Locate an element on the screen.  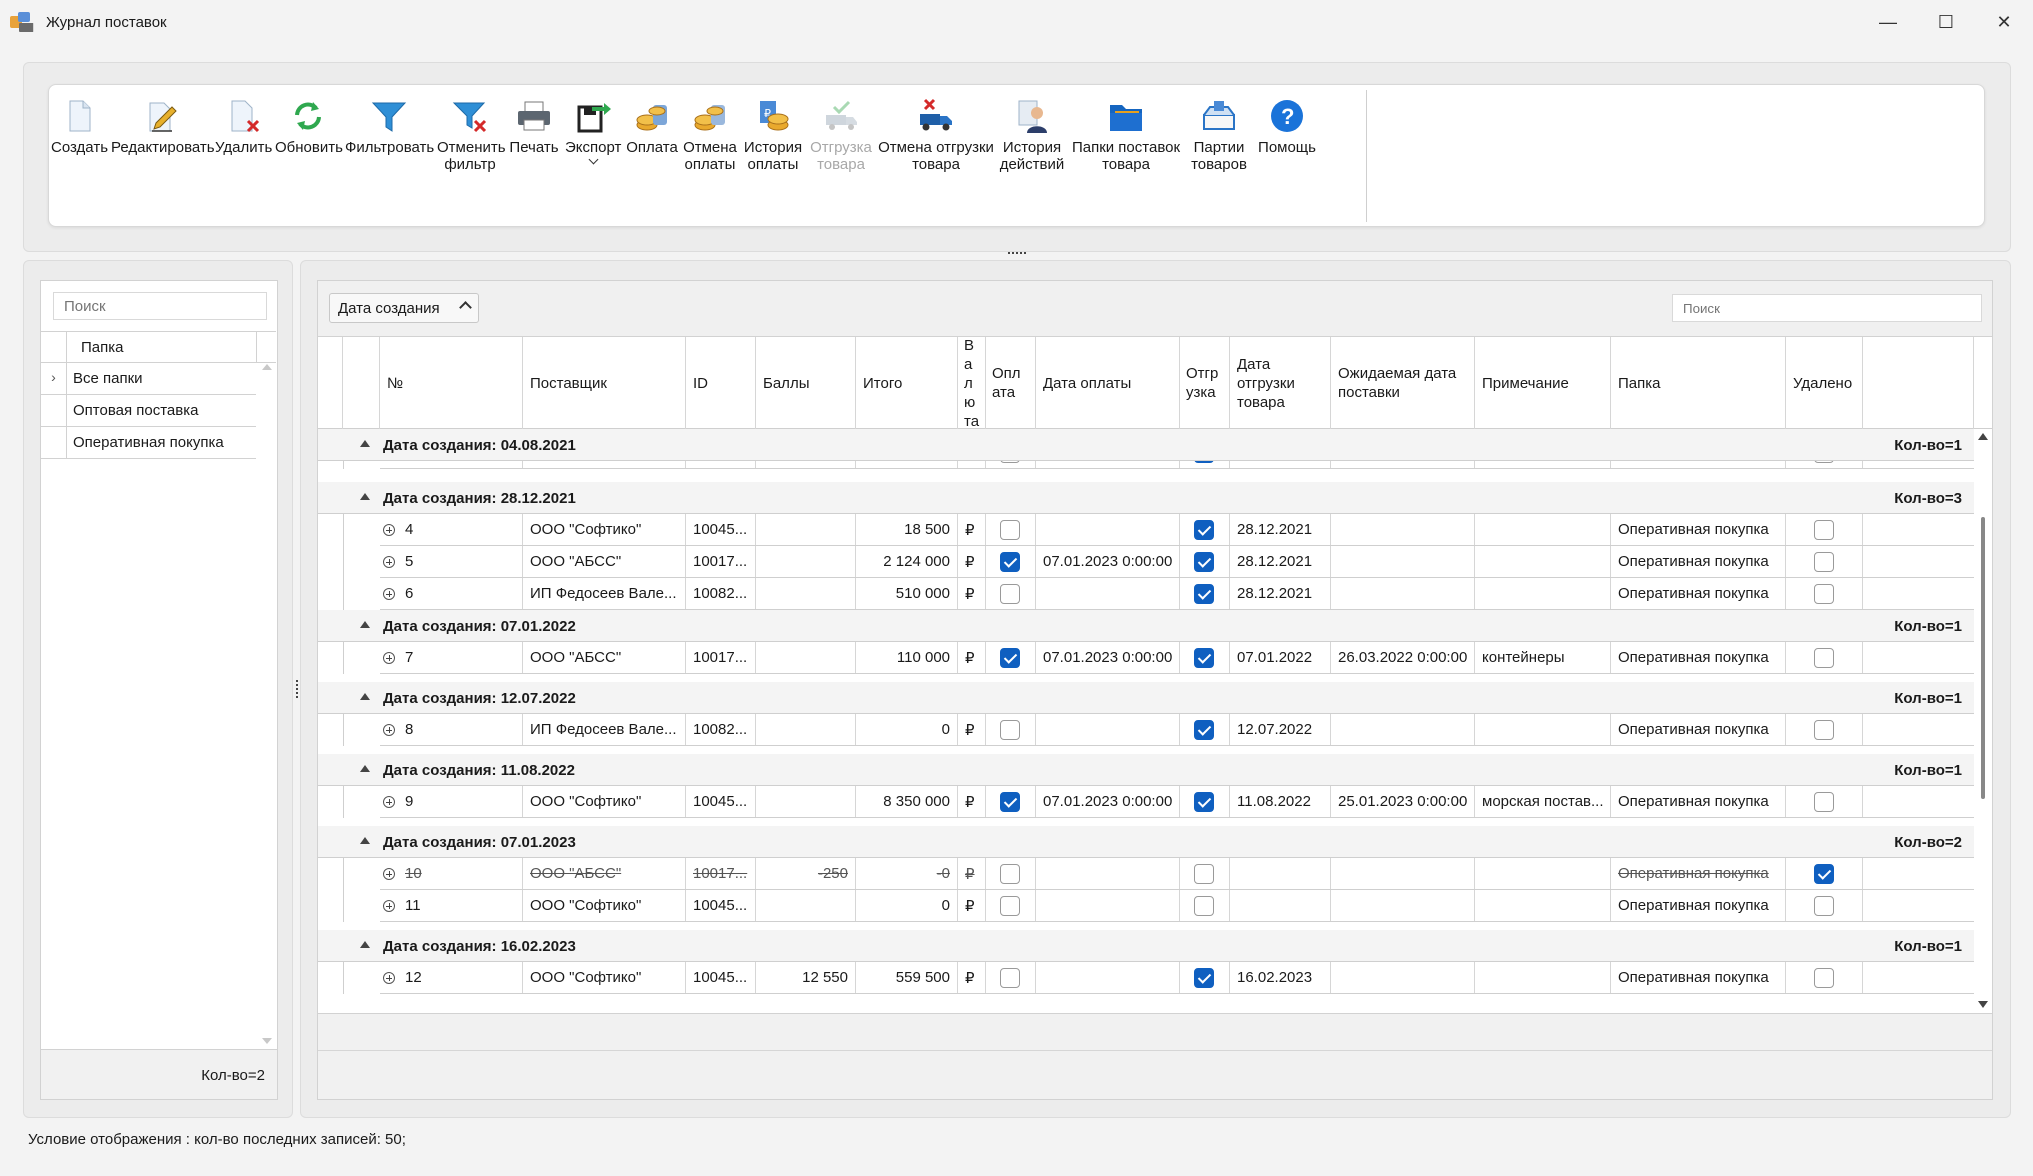
refresh-button: Обновить is located at coordinates (308, 155).